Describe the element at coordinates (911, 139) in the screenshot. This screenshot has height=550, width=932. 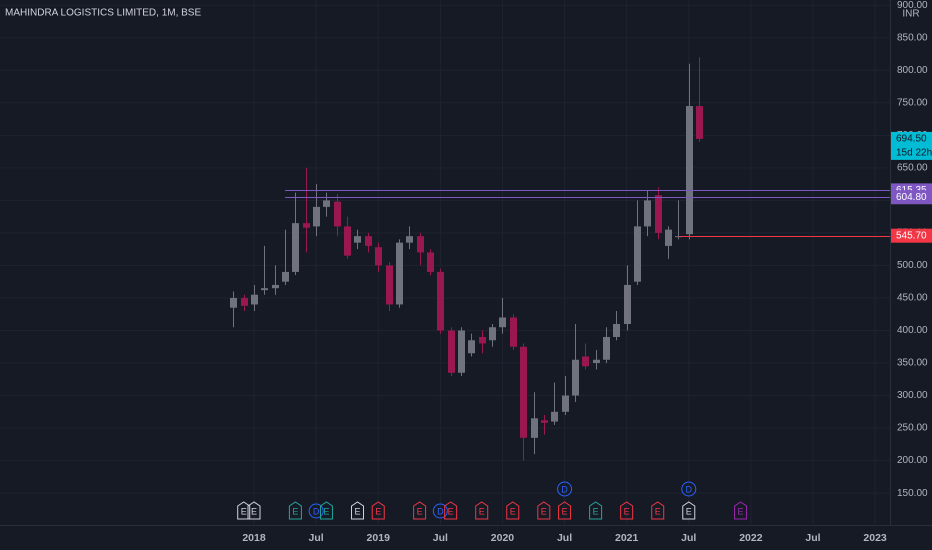
I see `last-price-label: 694.50` at that location.